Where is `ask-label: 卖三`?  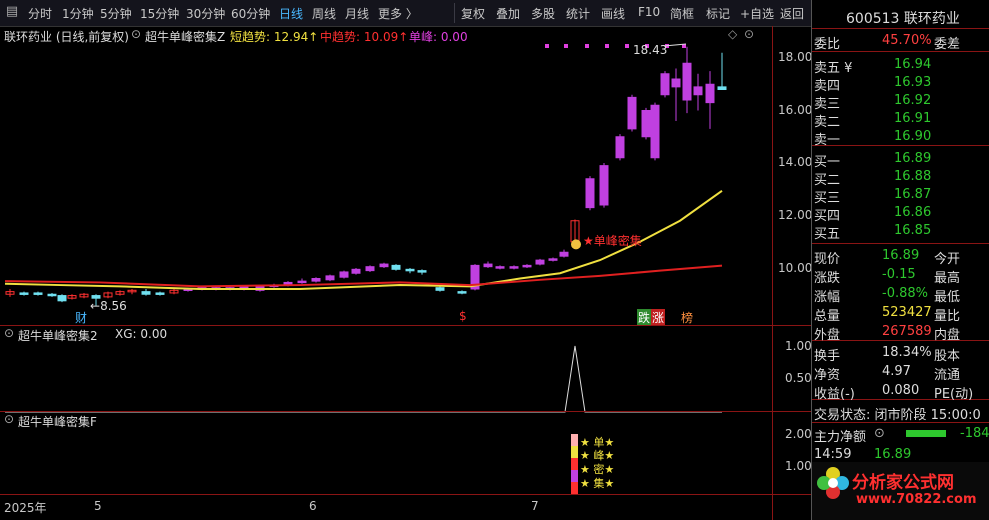
ask-label: 卖三 is located at coordinates (827, 104).